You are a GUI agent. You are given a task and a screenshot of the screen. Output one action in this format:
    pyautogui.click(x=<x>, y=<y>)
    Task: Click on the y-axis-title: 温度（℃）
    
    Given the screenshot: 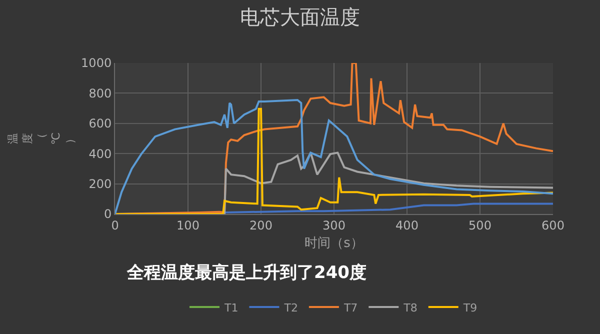 What is the action you would take?
    pyautogui.click(x=41, y=138)
    